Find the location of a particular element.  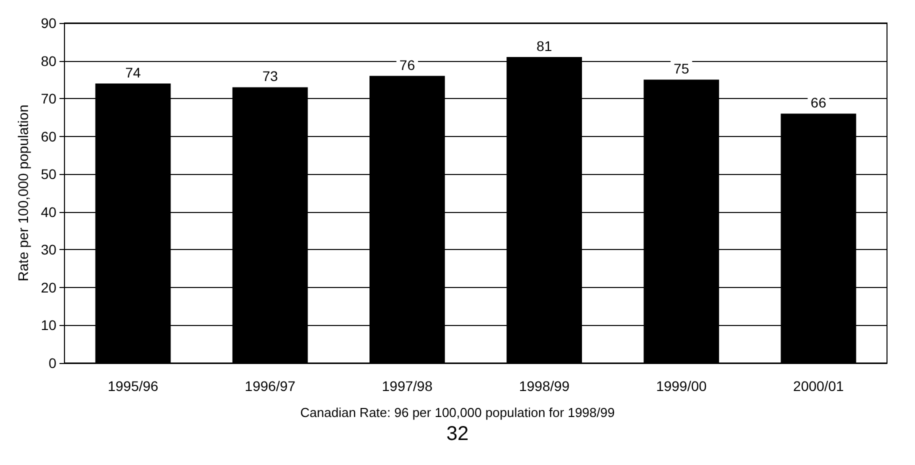

y-tick-label: 30 is located at coordinates (48, 250).